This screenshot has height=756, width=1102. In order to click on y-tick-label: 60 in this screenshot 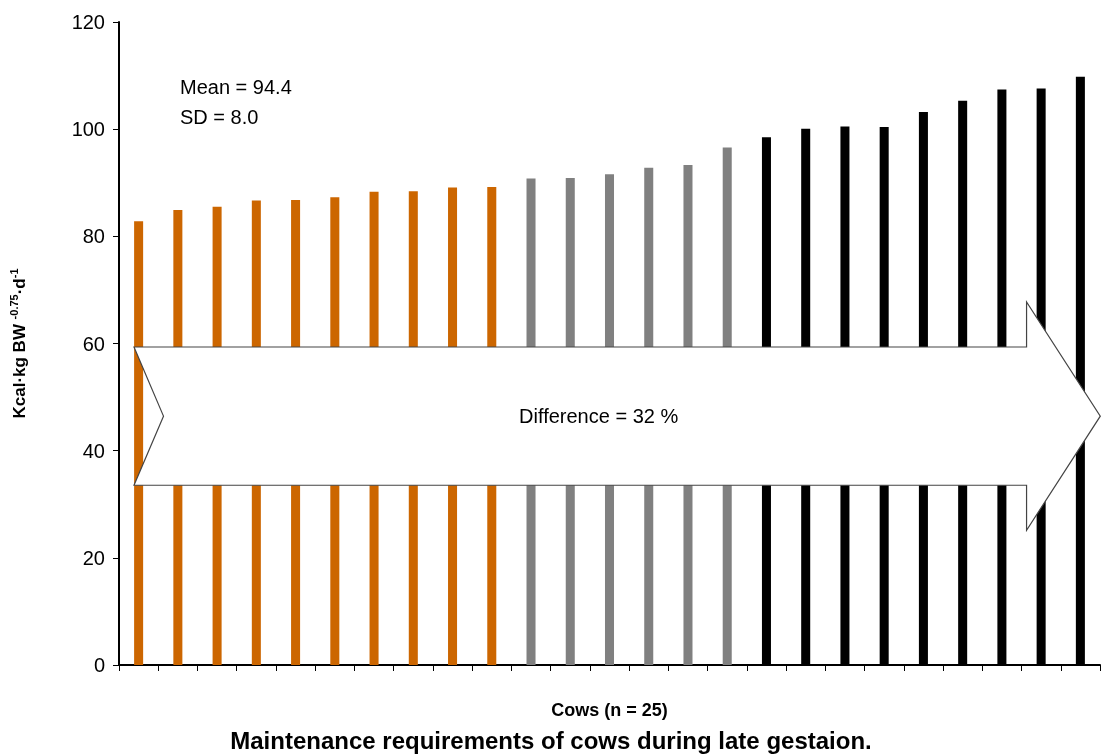, I will do `click(93, 343)`.